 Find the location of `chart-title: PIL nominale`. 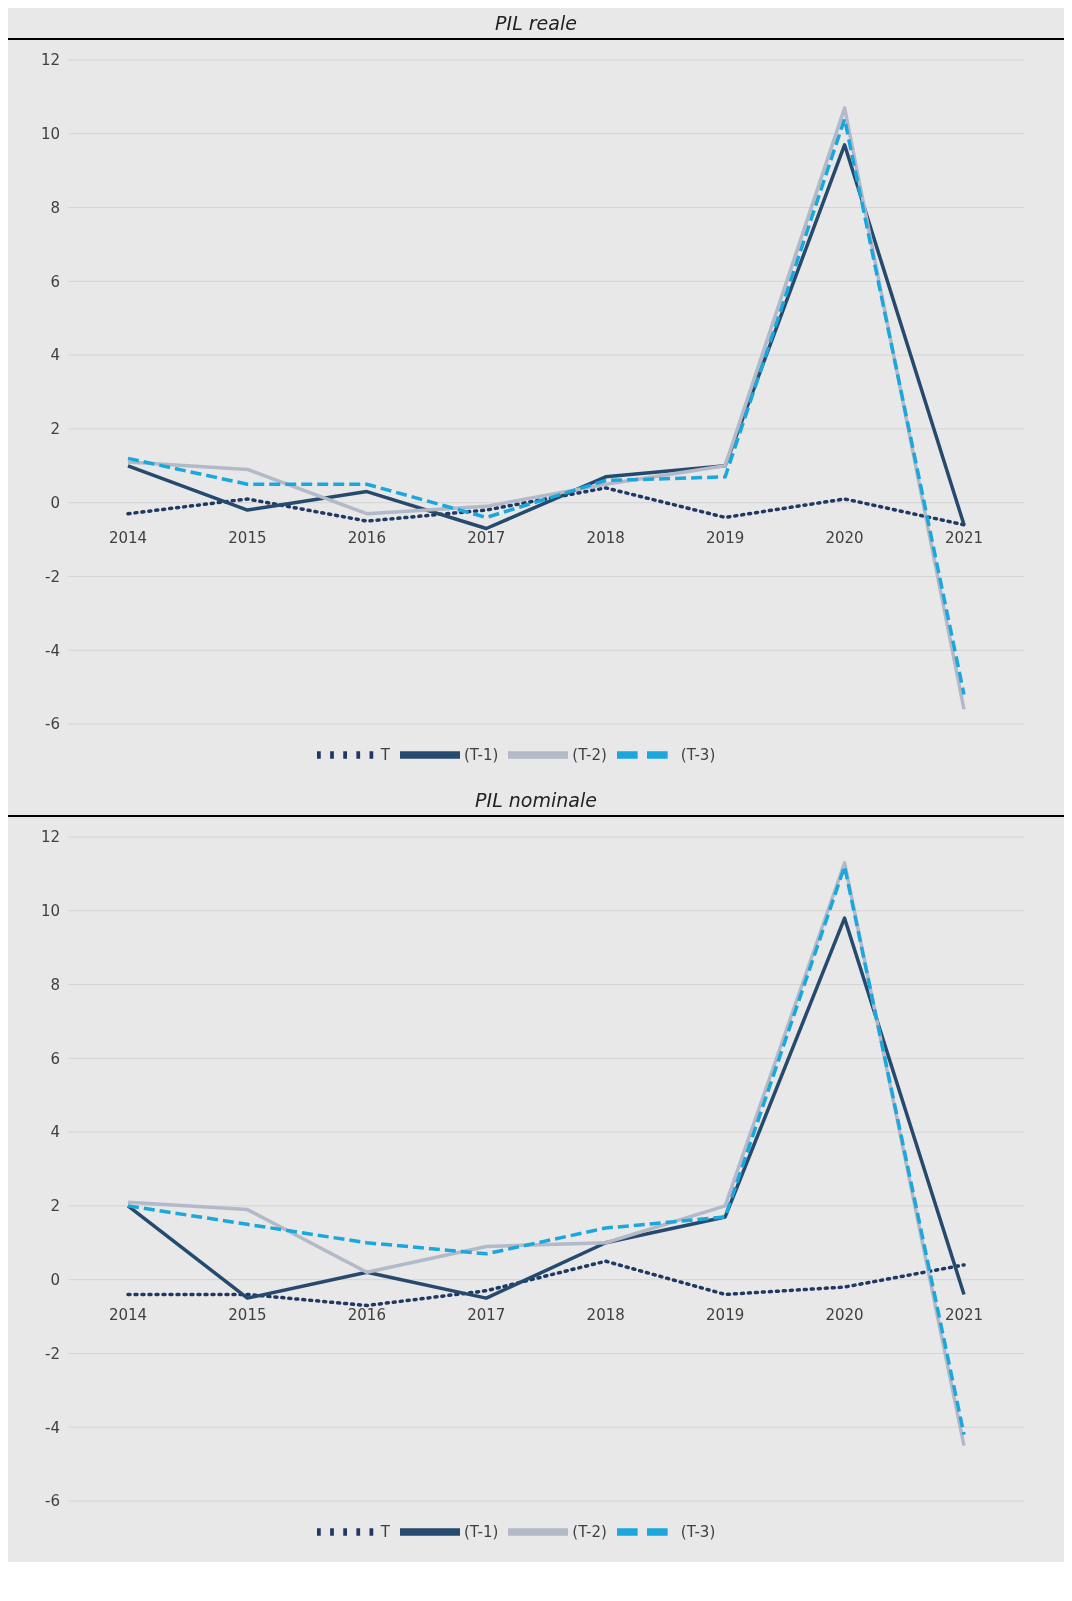

chart-title: PIL nominale is located at coordinates (536, 801).